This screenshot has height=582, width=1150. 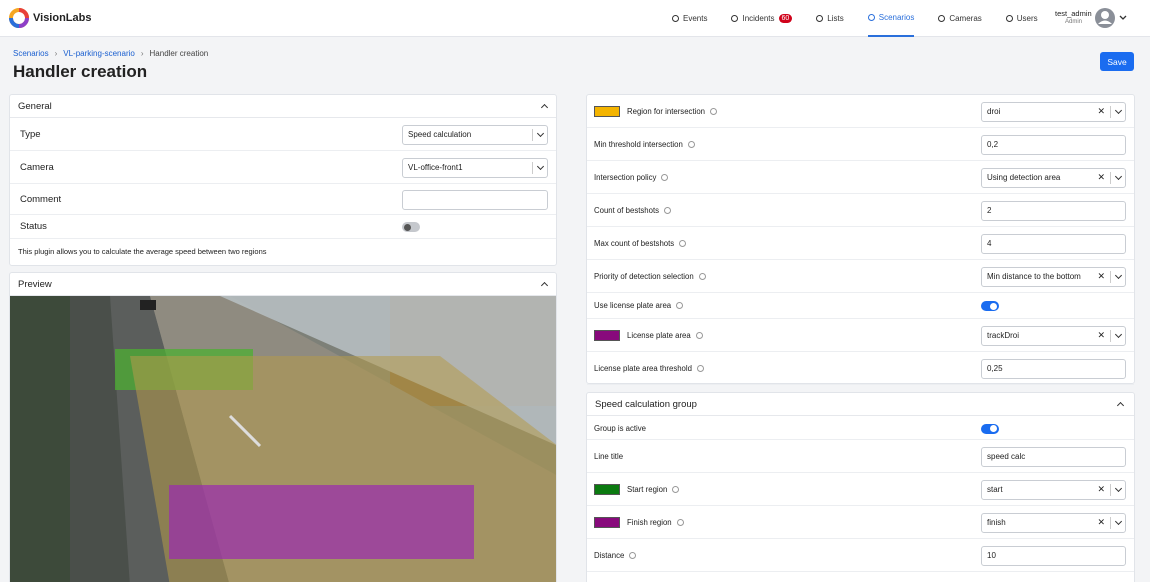 What do you see at coordinates (1053, 243) in the screenshot?
I see `text-input: 4` at bounding box center [1053, 243].